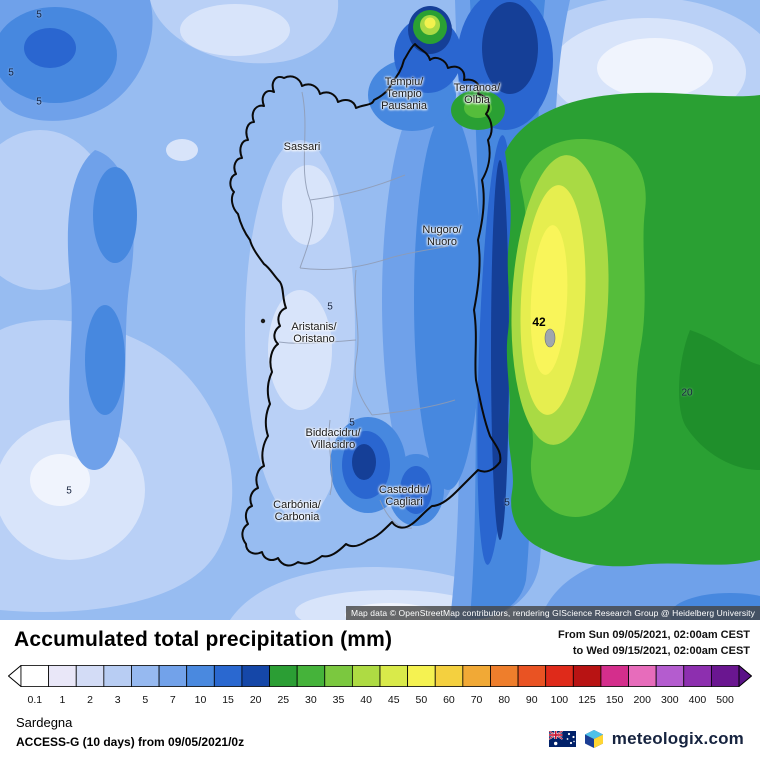  Describe the element at coordinates (35, 699) in the screenshot. I see `scale-tick-label: 0.1` at that location.